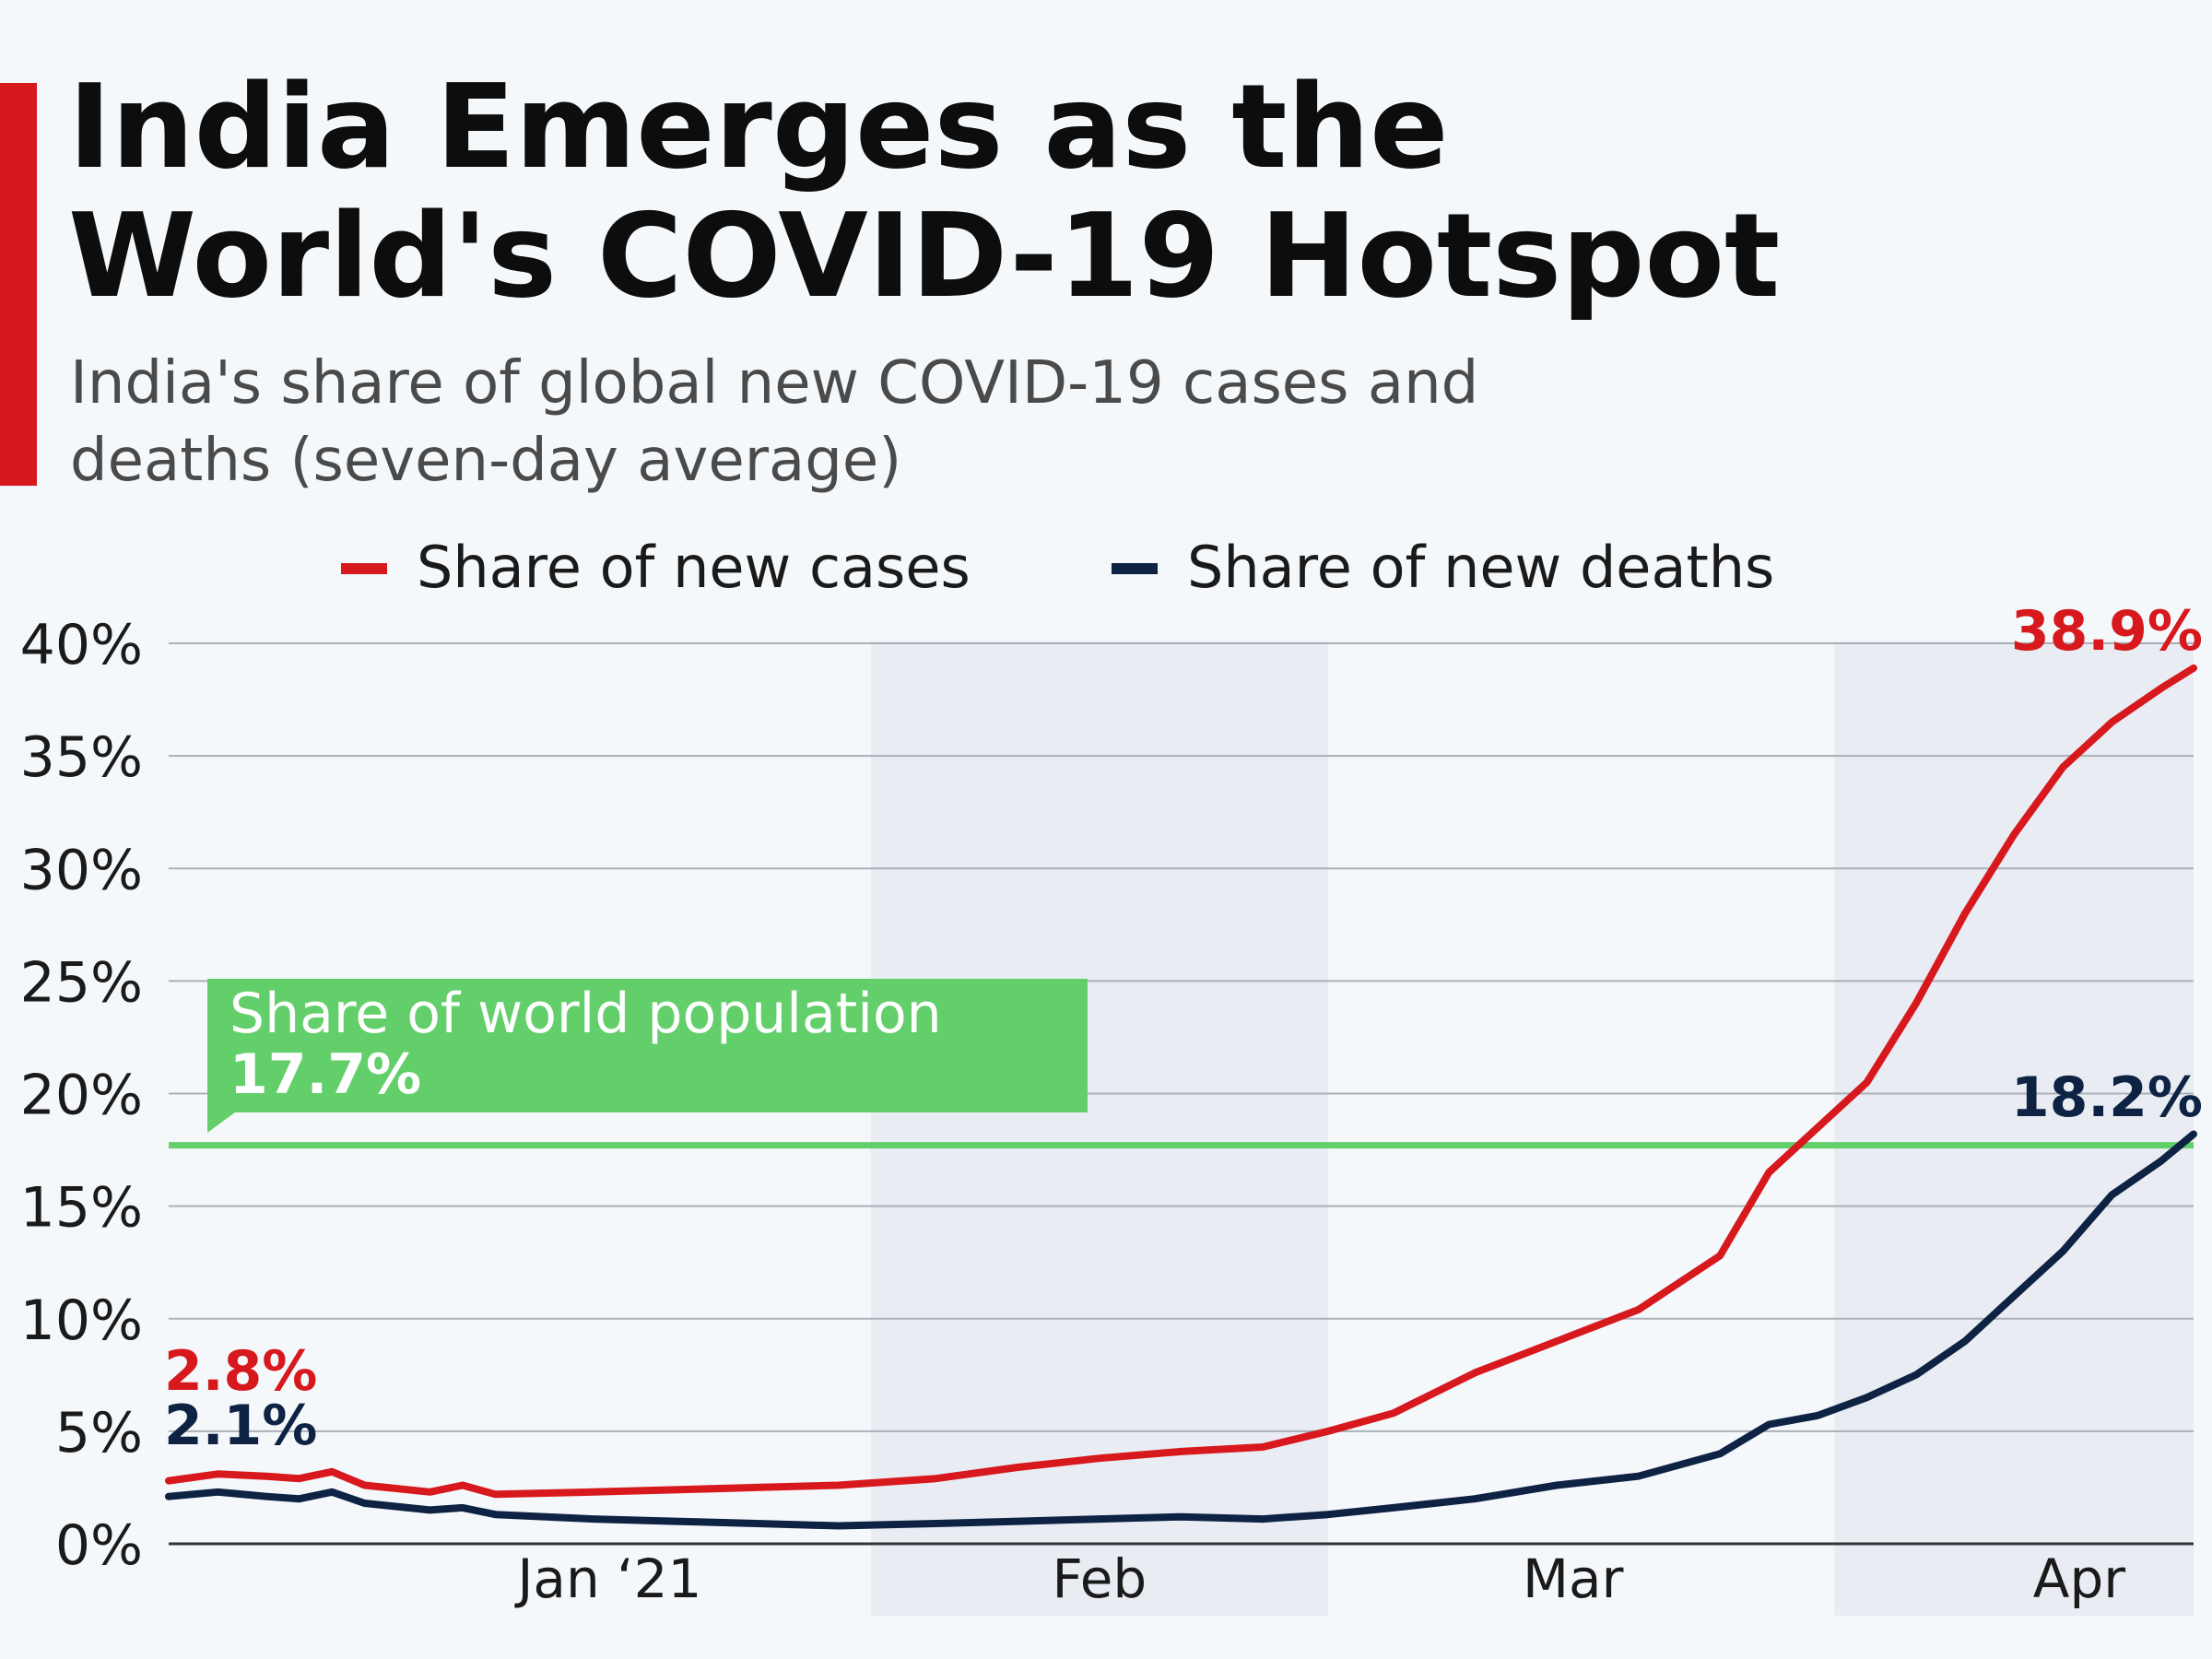 This screenshot has width=2212, height=1659. What do you see at coordinates (607, 1578) in the screenshot?
I see `x-tick-label: Jan ‘21` at bounding box center [607, 1578].